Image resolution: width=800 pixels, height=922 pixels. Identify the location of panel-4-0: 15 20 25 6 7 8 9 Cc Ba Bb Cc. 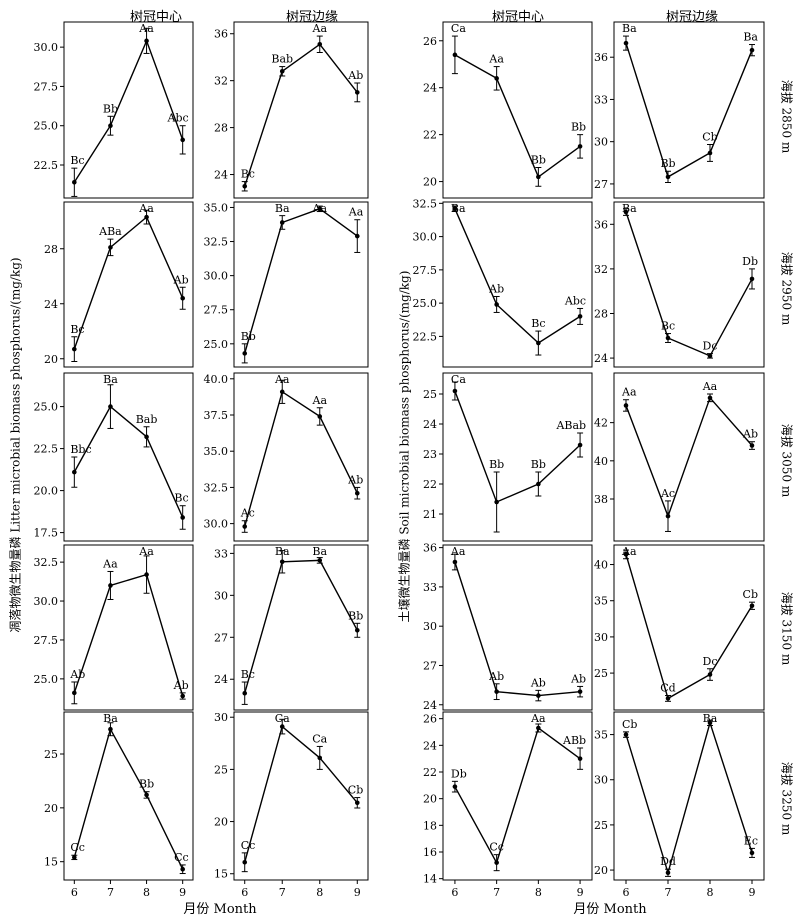
(119, 805).